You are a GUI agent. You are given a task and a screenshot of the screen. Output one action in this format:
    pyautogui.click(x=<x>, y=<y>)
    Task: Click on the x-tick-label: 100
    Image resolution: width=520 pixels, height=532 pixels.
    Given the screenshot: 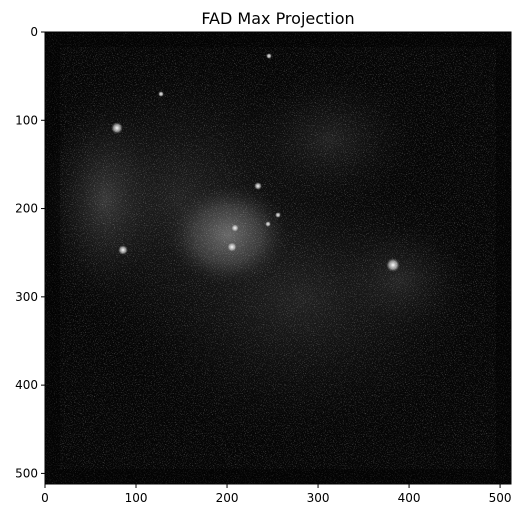 What is the action you would take?
    pyautogui.click(x=136, y=498)
    